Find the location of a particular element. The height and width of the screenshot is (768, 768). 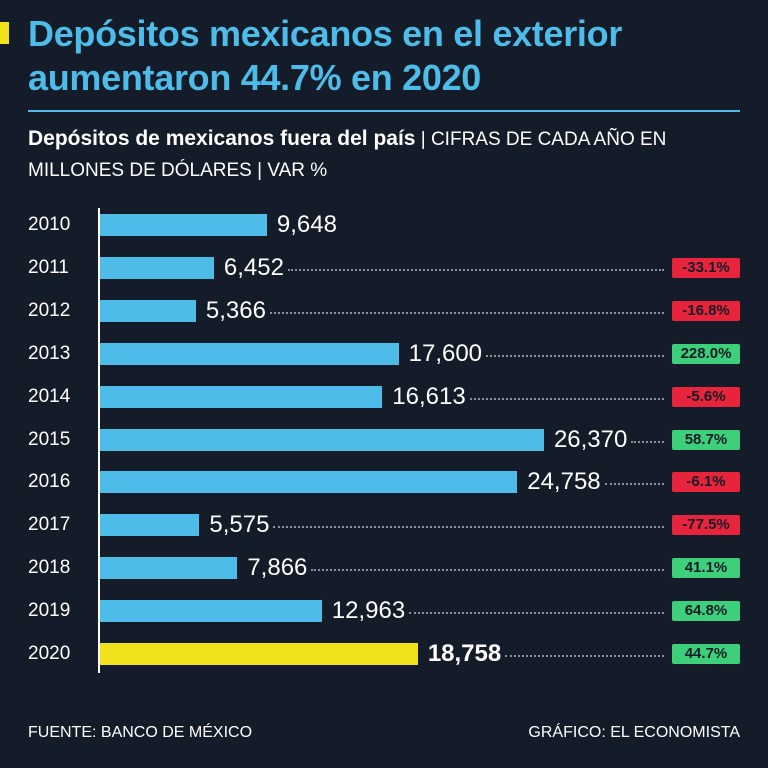

value-label: 5,575 is located at coordinates (239, 525).